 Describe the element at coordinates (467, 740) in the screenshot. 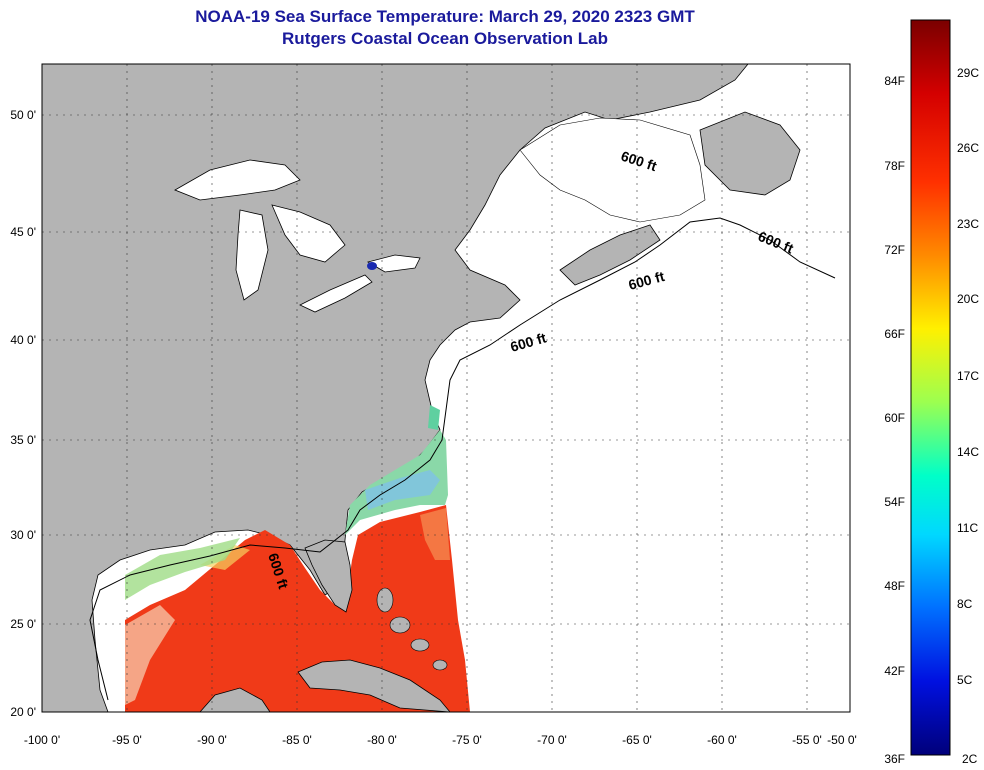

I see `lon-tick: -75 0'` at that location.